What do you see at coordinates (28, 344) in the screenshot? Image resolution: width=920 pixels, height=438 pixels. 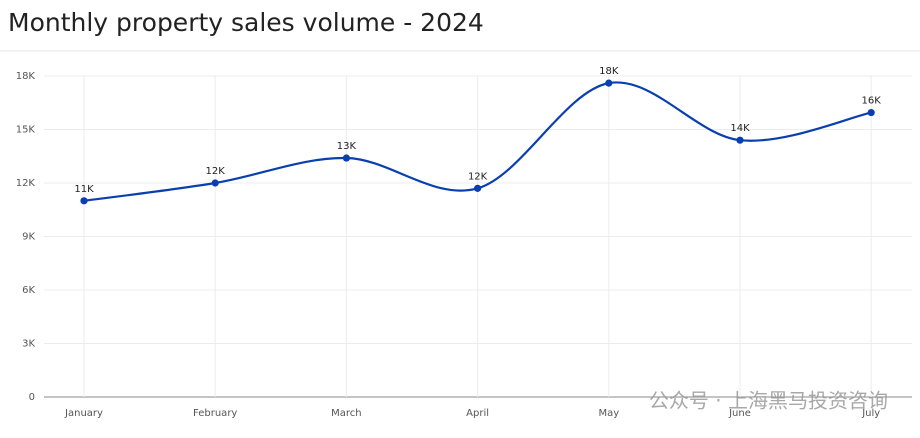 I see `y-tick-label: 3K` at bounding box center [28, 344].